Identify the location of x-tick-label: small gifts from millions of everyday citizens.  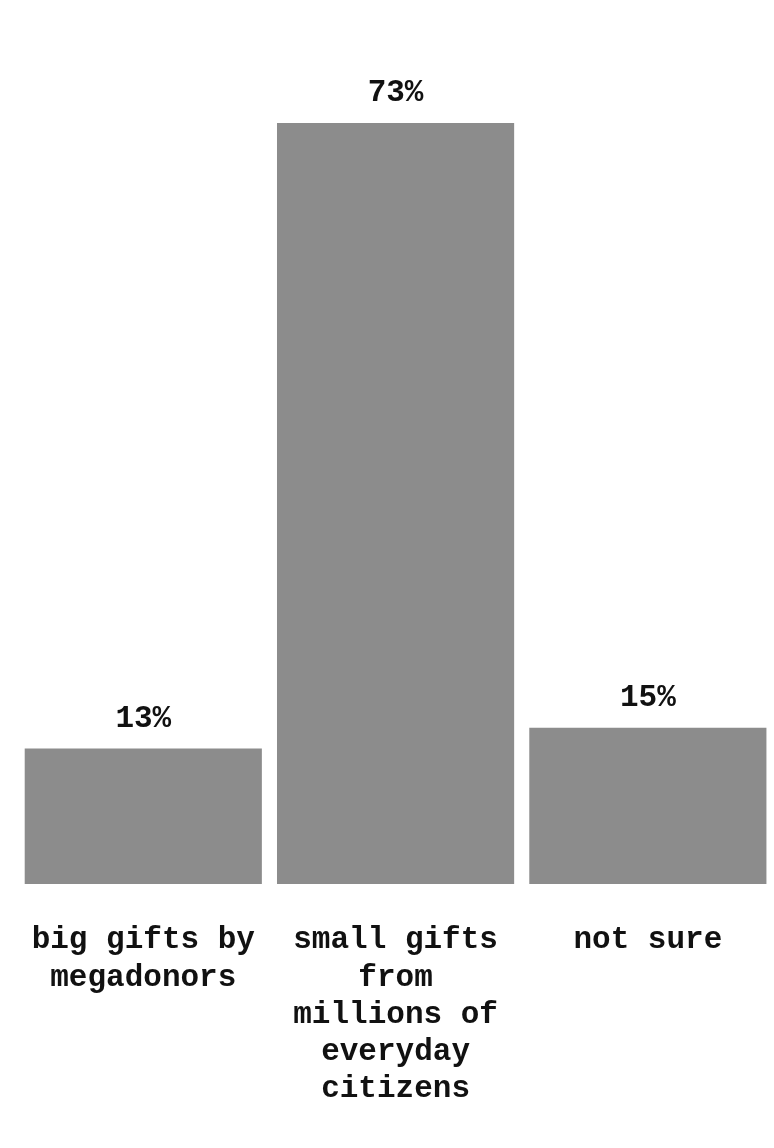
(395, 1014).